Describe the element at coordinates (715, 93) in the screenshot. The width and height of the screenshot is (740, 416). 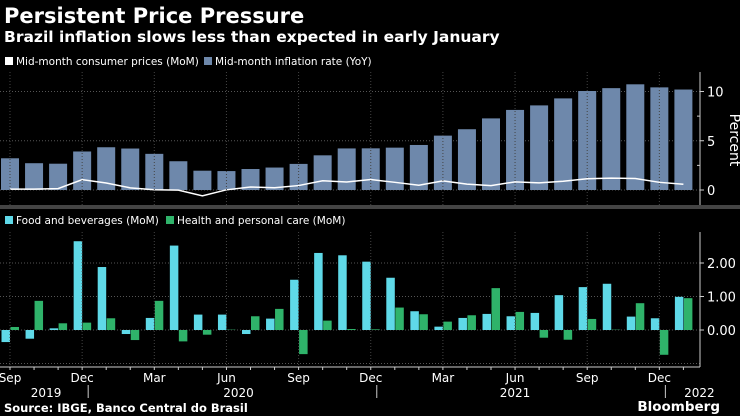
I see `y-tick-label: 10` at that location.